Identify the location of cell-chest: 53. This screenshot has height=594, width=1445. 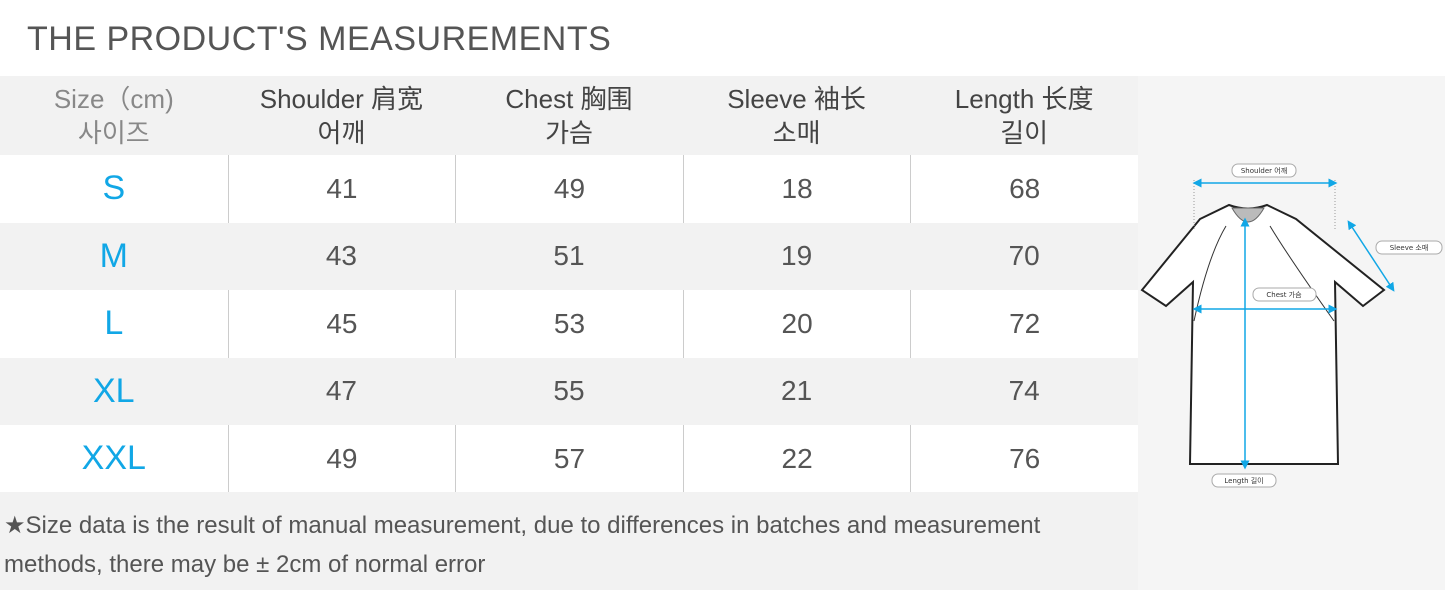
(569, 324).